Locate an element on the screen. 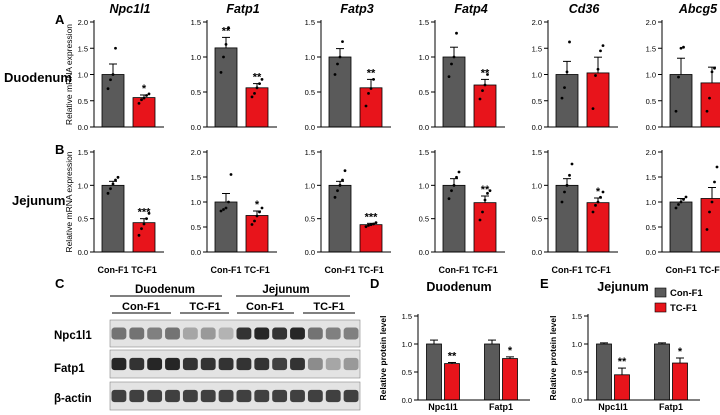 The width and height of the screenshot is (720, 415). blot-strip-fatp1 is located at coordinates (235, 364).